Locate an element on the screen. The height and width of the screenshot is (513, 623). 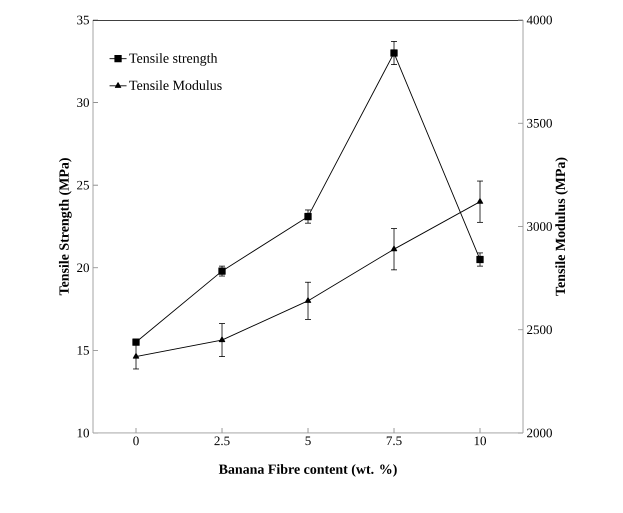
x-tick-label: 5 is located at coordinates (308, 441).